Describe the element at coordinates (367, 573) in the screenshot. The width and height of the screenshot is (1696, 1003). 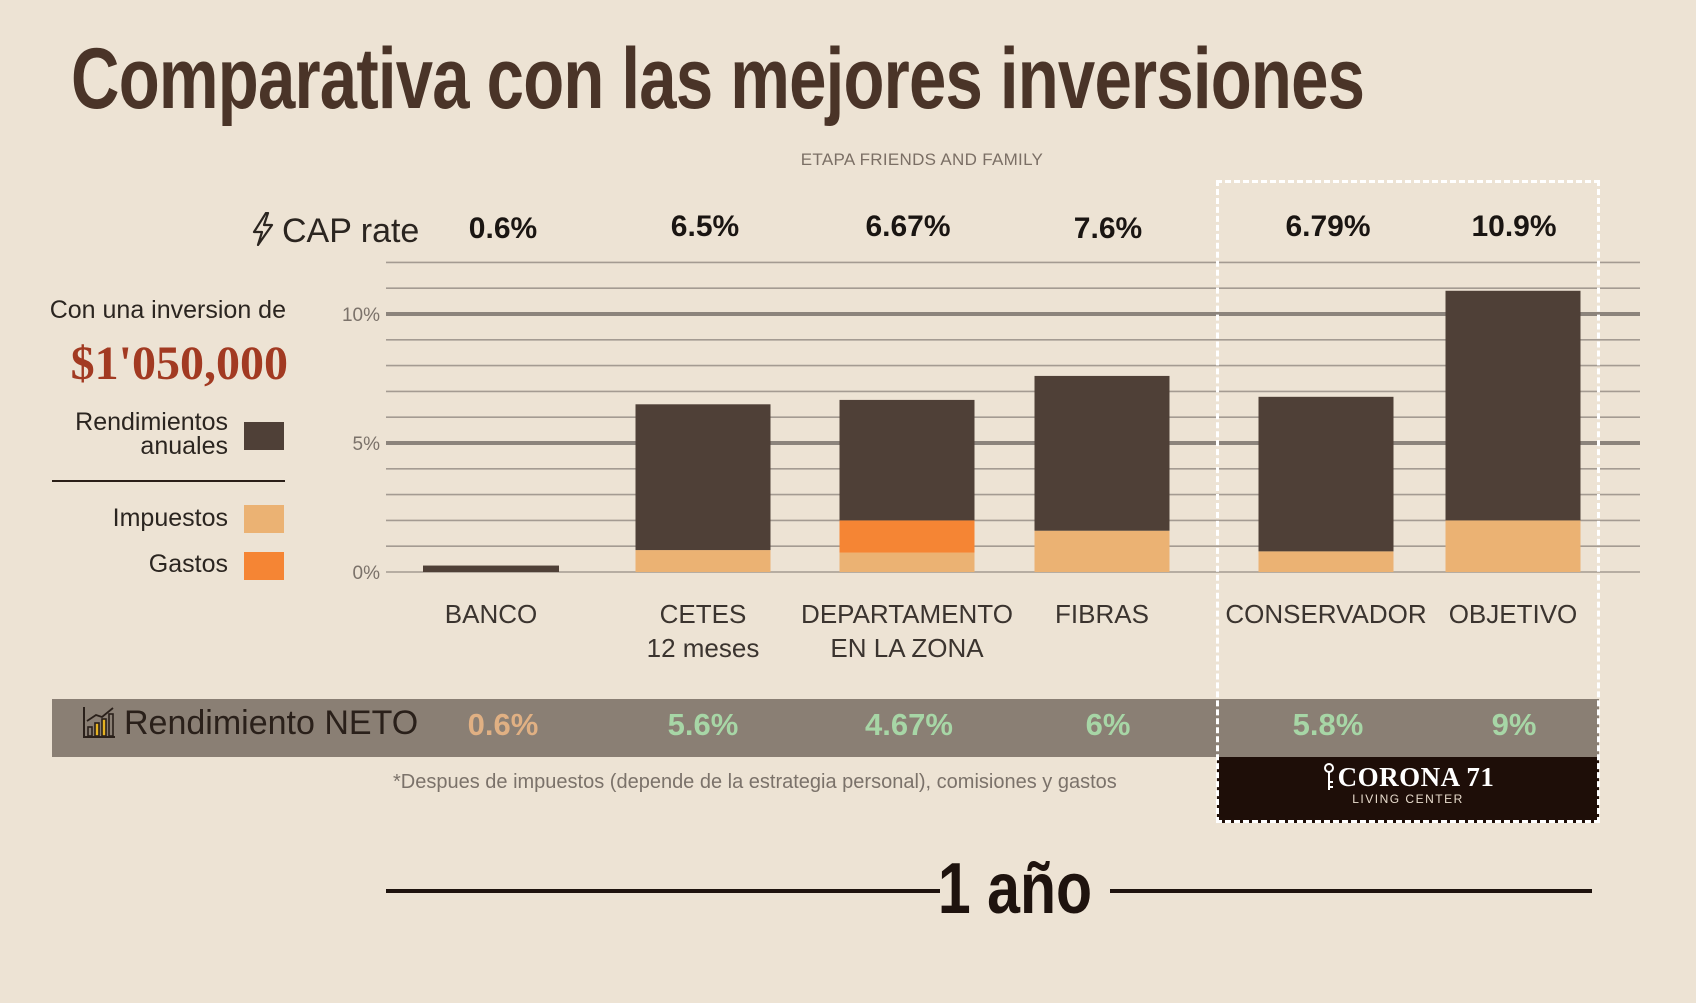
I see `y-tick-label: 0%` at that location.